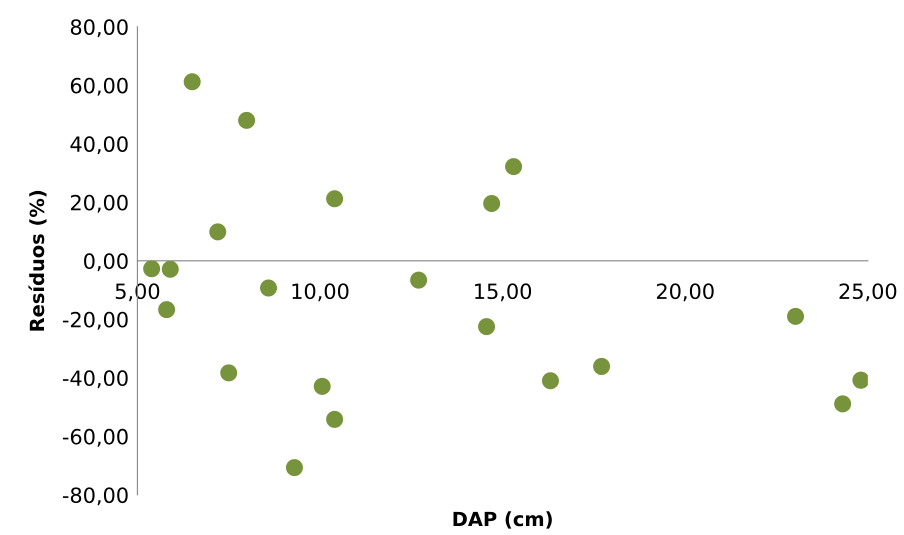  Describe the element at coordinates (95, 437) in the screenshot. I see `y-tick-label: -60,00` at that location.